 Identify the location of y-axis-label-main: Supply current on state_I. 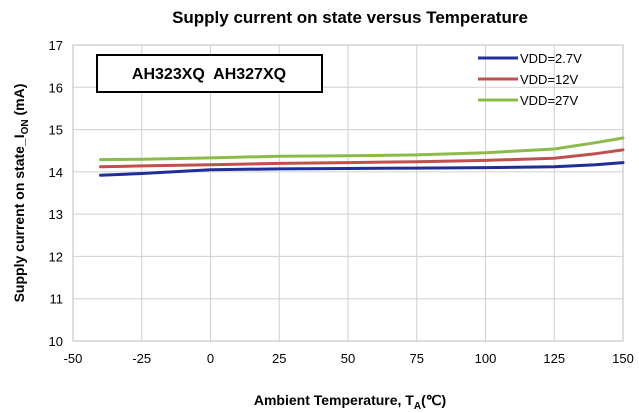
(19, 218).